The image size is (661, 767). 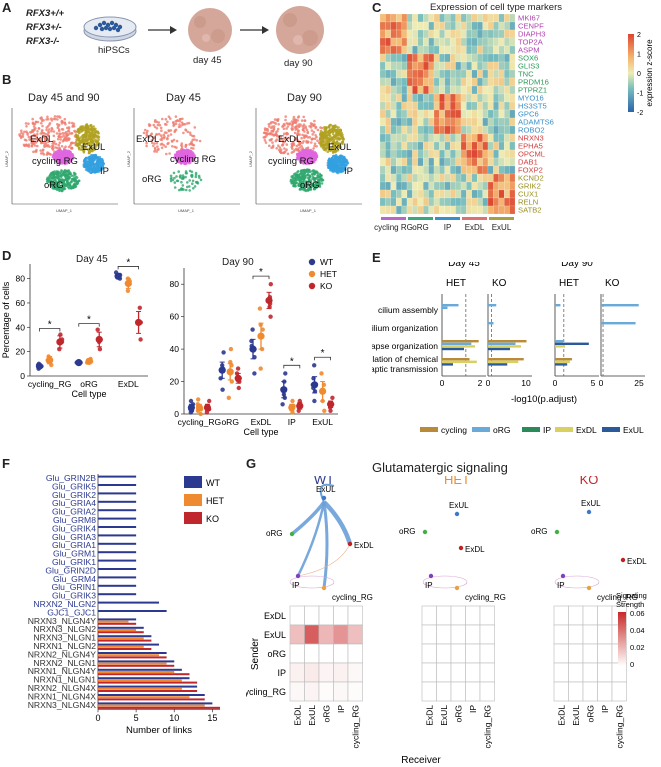 What do you see at coordinates (64, 663) in the screenshot?
I see `pair-label: NRXN2_NLGN1` at bounding box center [64, 663].